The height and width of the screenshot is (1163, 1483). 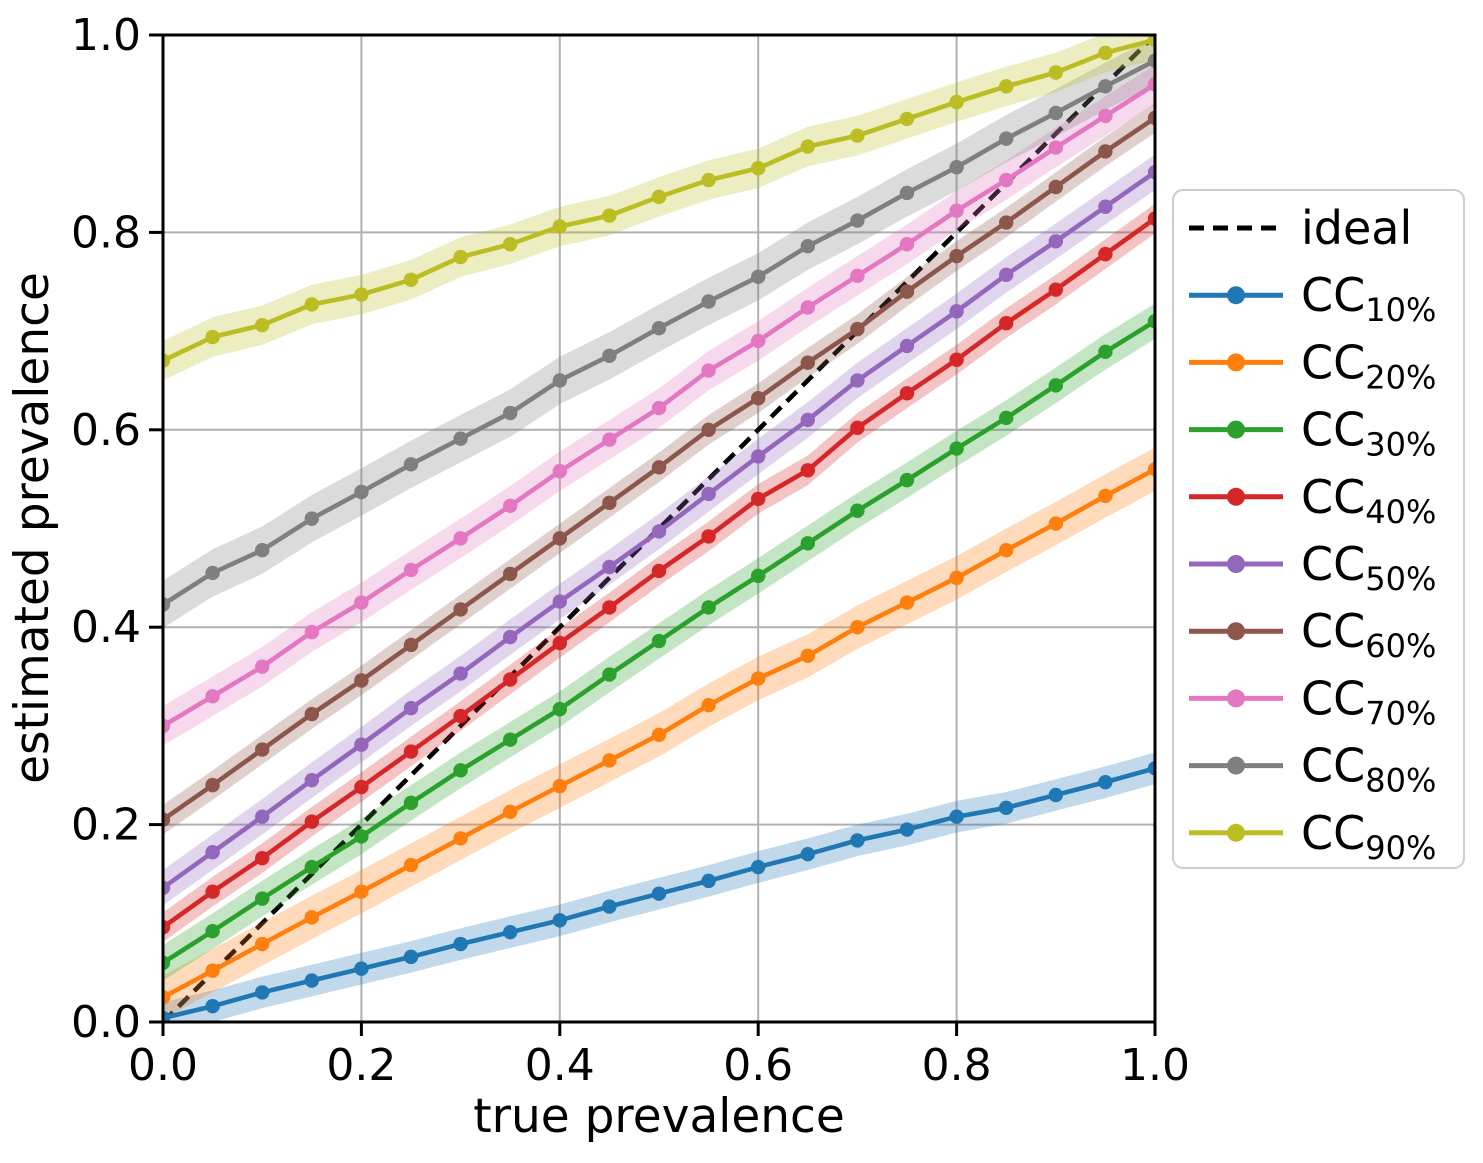 I want to click on legend-label: CC50%, so click(x=1368, y=567).